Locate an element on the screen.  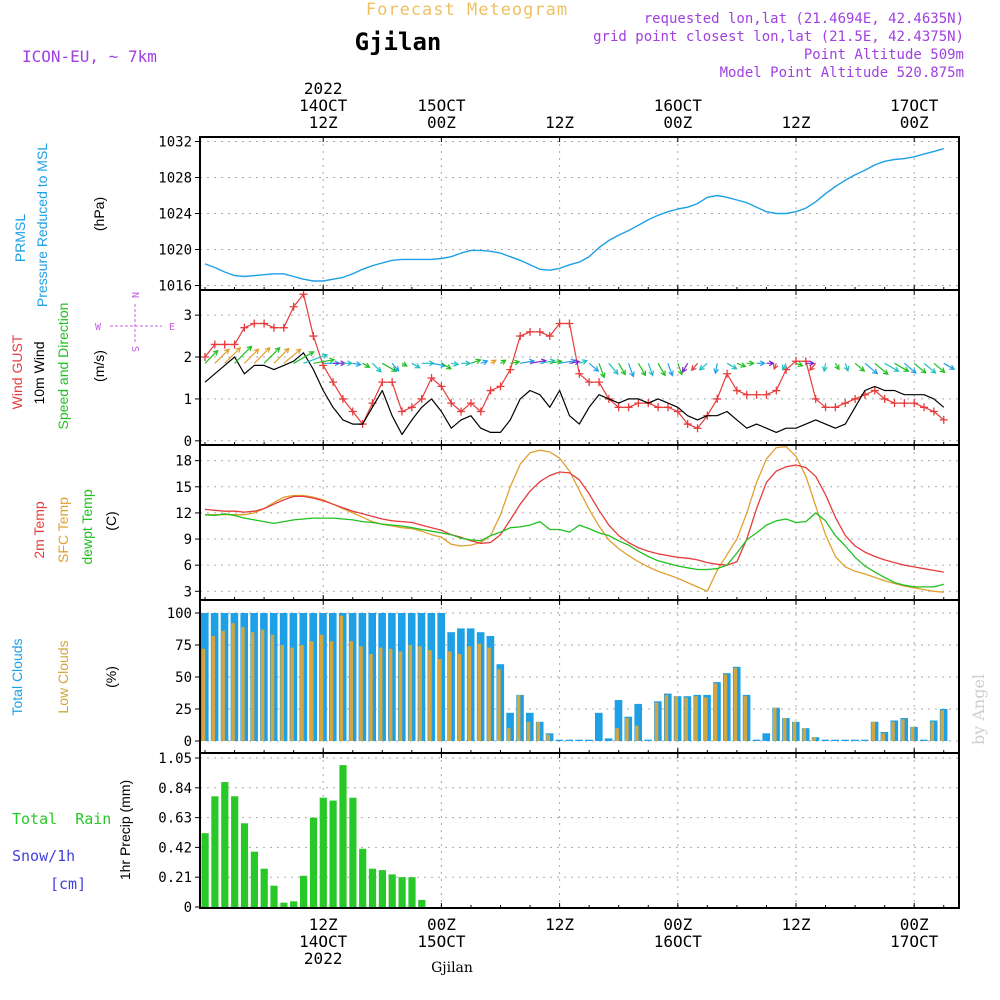
panel-3: 3 6 9 12 15 18 is located at coordinates (567, 522).